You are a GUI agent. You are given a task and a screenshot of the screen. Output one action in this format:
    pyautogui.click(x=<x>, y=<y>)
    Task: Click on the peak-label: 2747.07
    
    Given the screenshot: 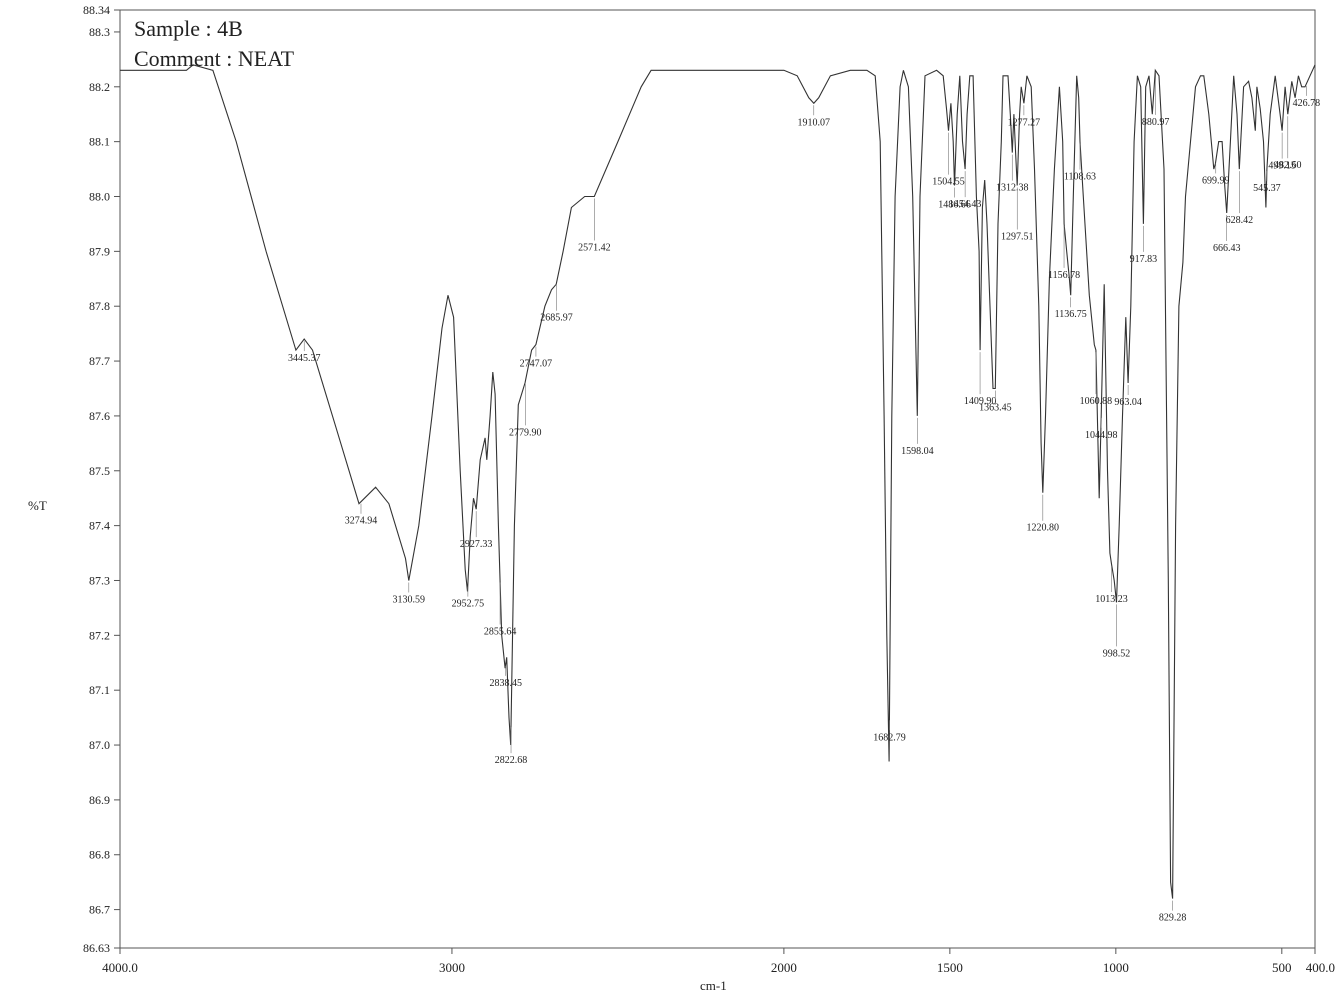 What is the action you would take?
    pyautogui.click(x=536, y=364)
    